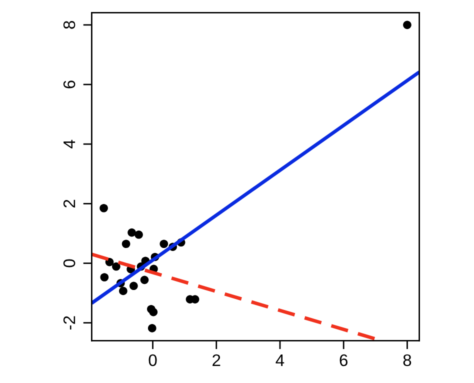 The width and height of the screenshot is (474, 383). I want to click on x-tick-label: 2, so click(216, 360).